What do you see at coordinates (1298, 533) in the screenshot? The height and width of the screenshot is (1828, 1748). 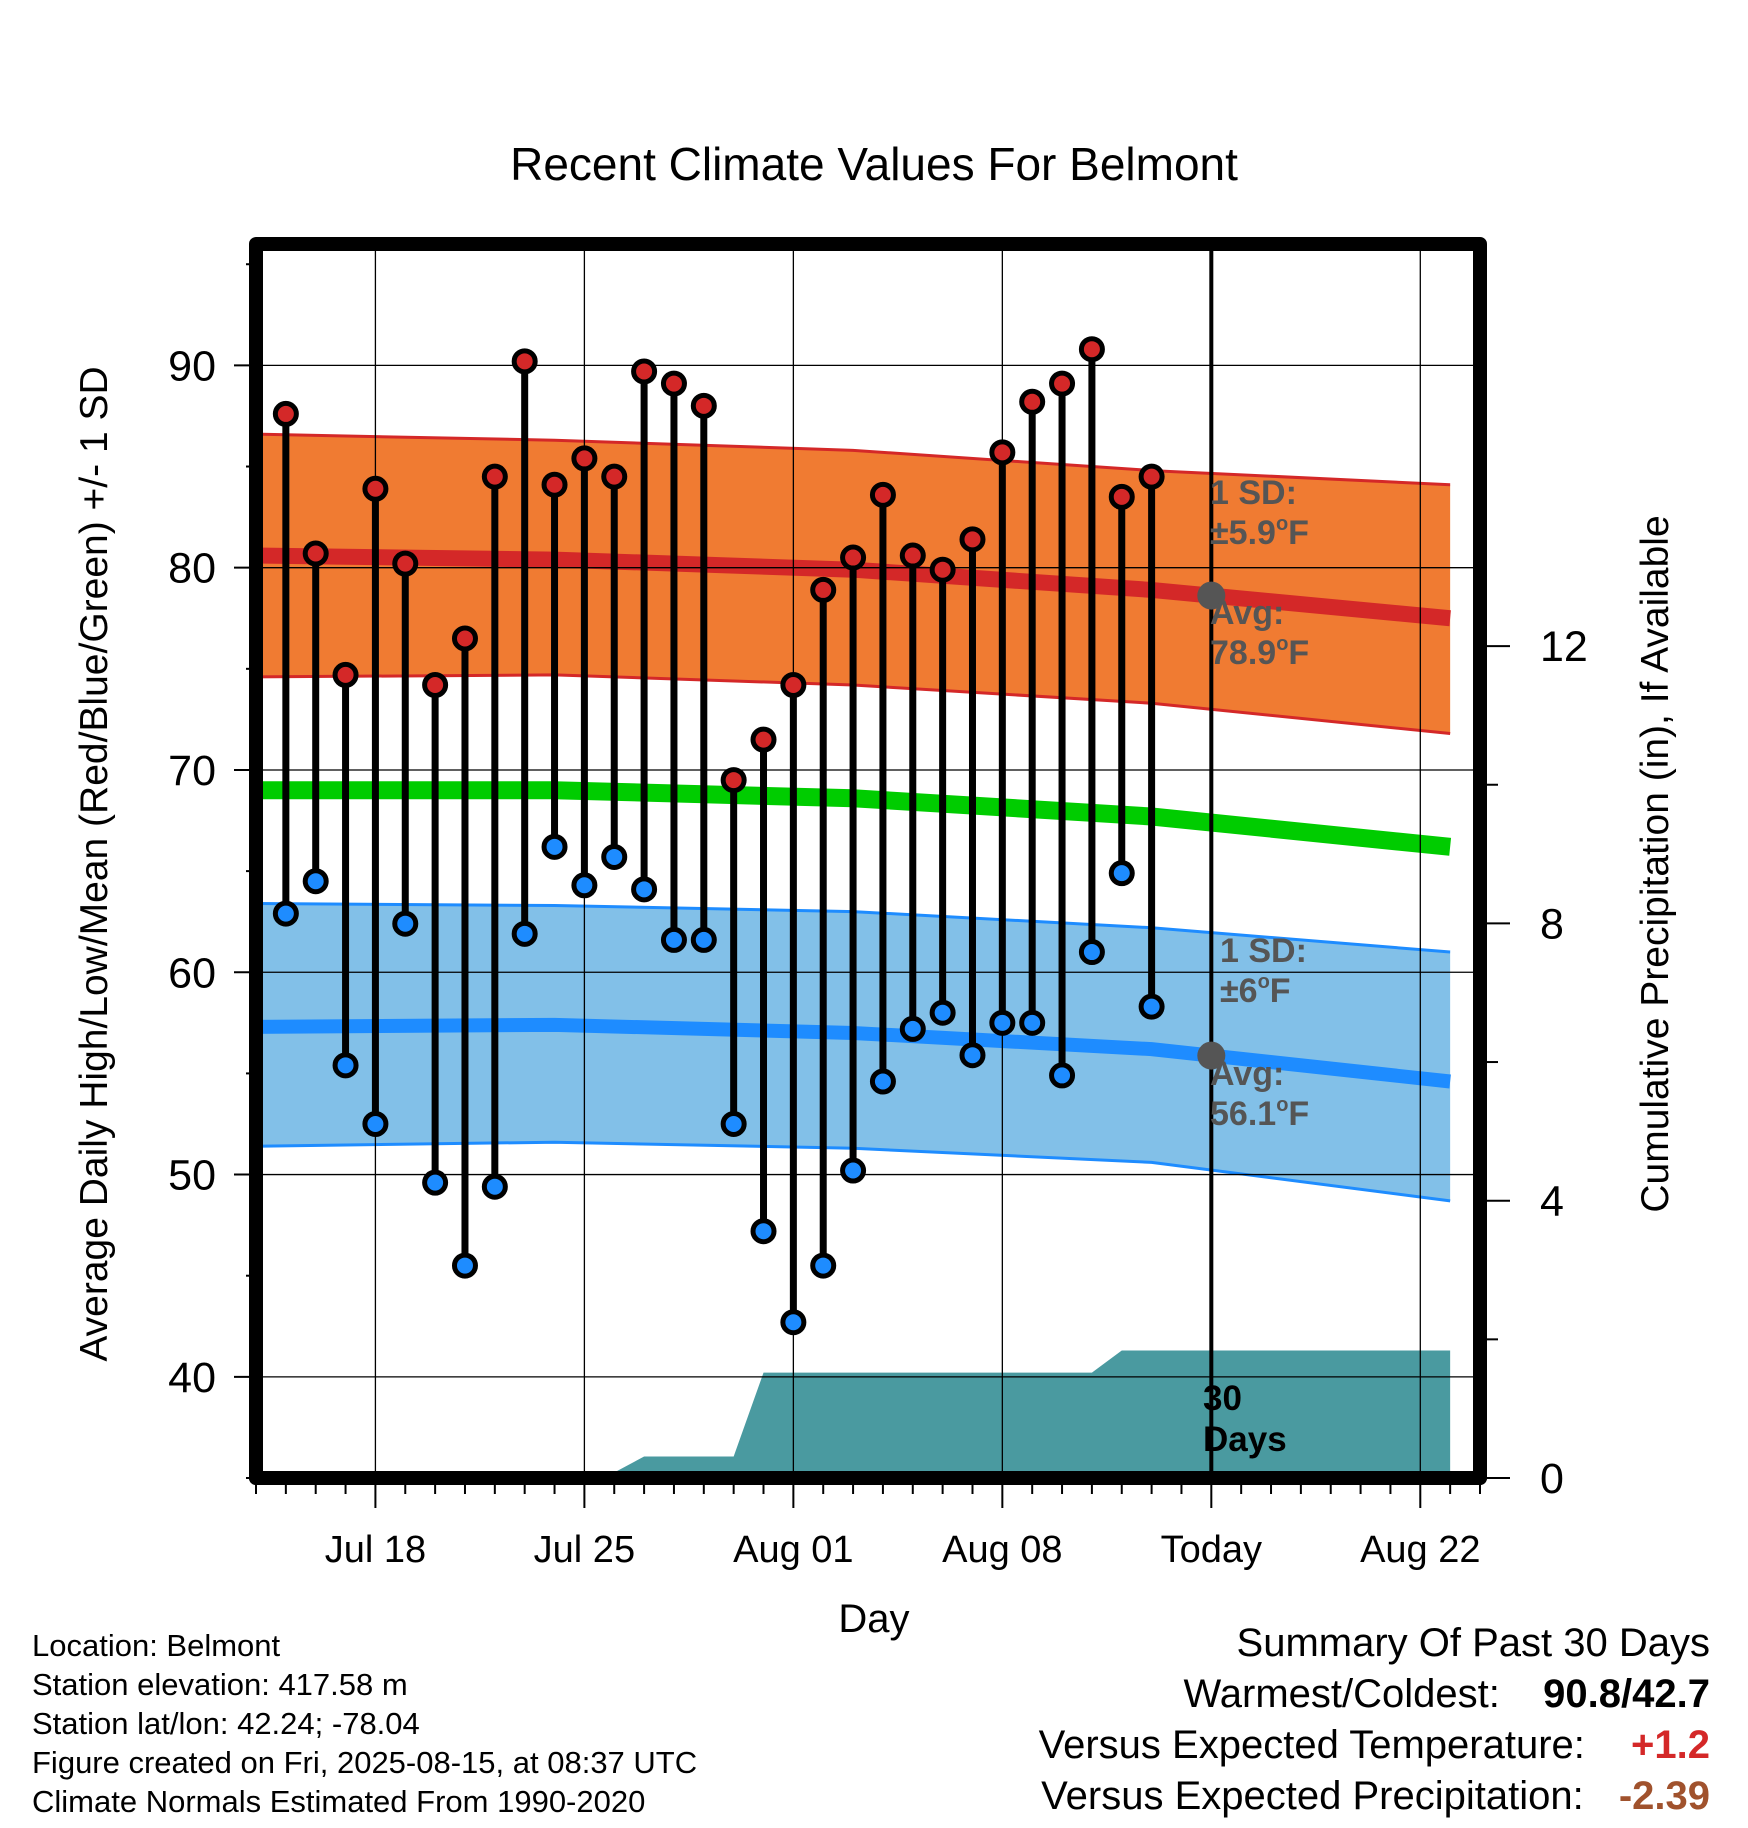 I see `high-sd-annotation-unit: F` at bounding box center [1298, 533].